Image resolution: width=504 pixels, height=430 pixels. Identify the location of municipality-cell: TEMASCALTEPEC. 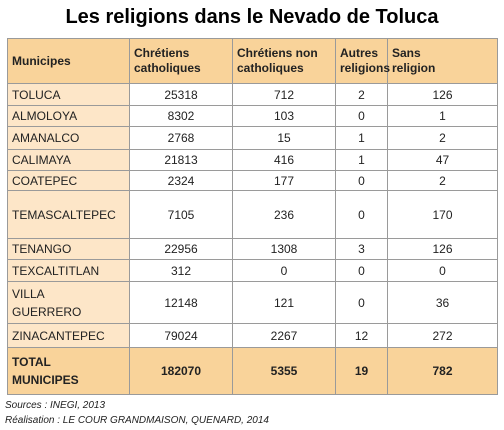
(68, 214).